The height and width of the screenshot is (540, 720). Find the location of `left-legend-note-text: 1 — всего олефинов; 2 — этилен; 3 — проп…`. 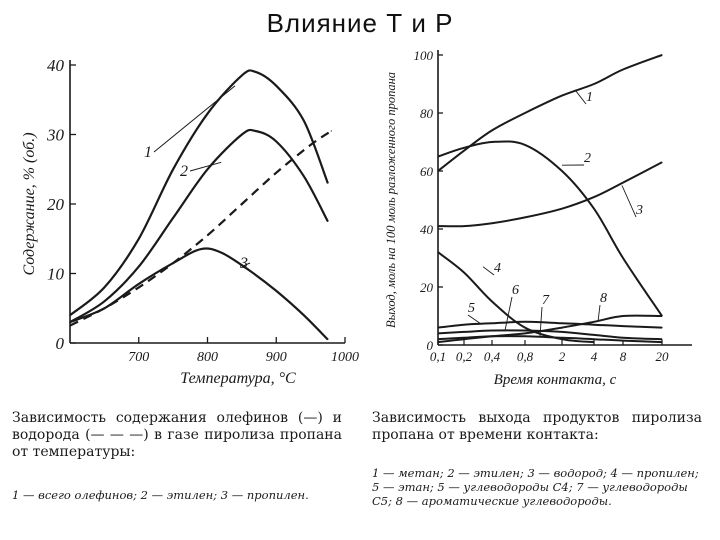

left-legend-note-text: 1 — всего олефинов; 2 — этилен; 3 — проп… is located at coordinates (160, 495).